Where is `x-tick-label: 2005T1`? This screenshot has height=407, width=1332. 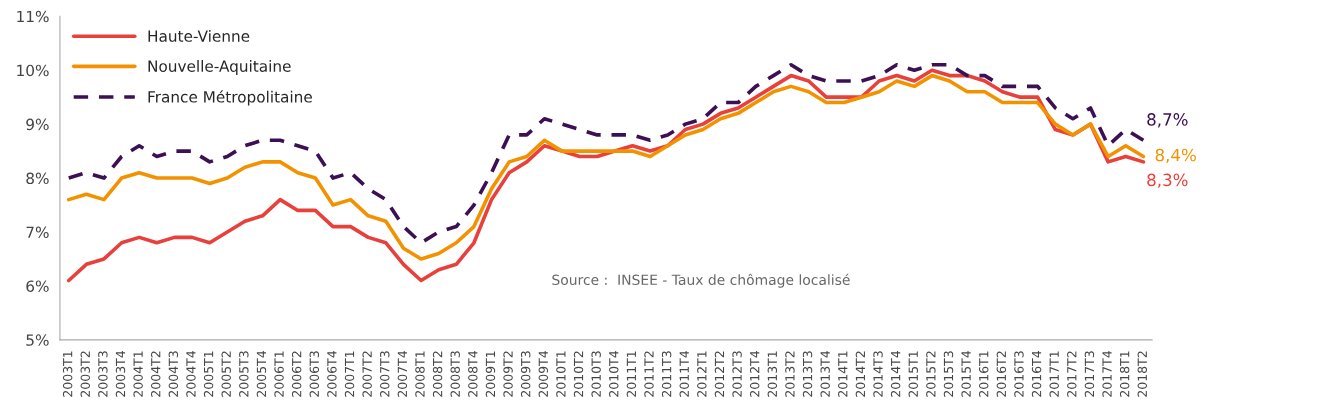
x-tick-label: 2005T1 is located at coordinates (208, 374).